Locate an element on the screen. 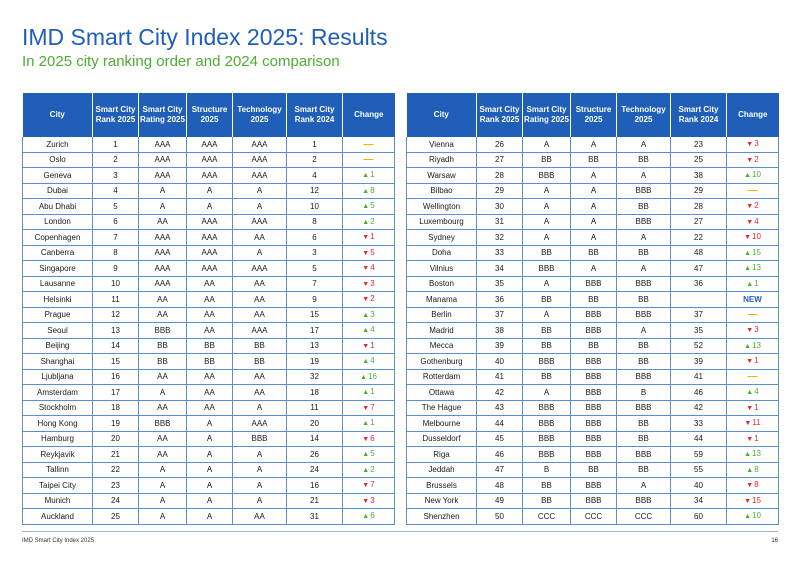 This screenshot has width=800, height=565. technology-2025-cell: BB is located at coordinates (643, 361).